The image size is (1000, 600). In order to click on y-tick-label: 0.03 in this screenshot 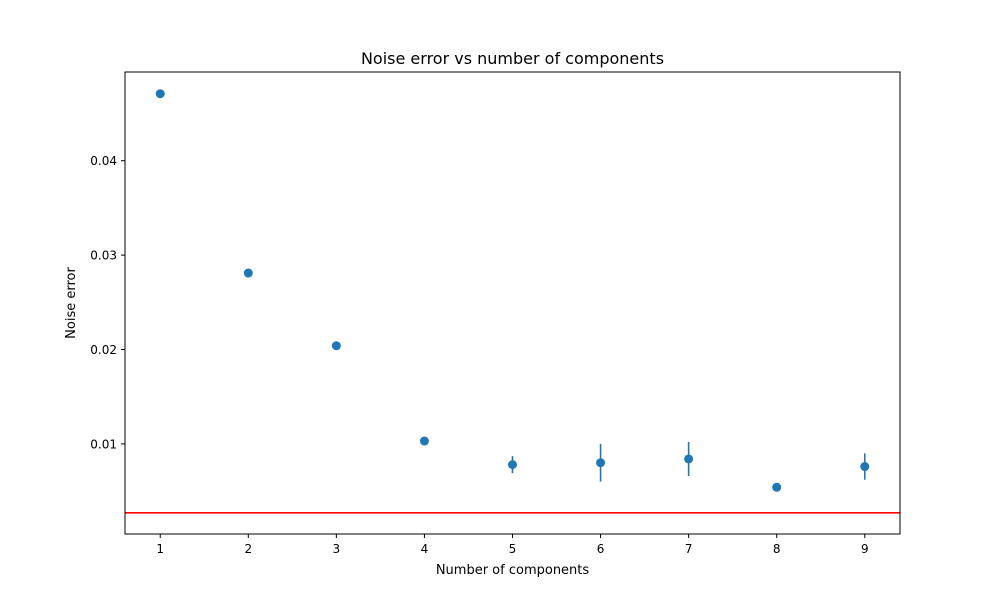, I will do `click(103, 256)`.